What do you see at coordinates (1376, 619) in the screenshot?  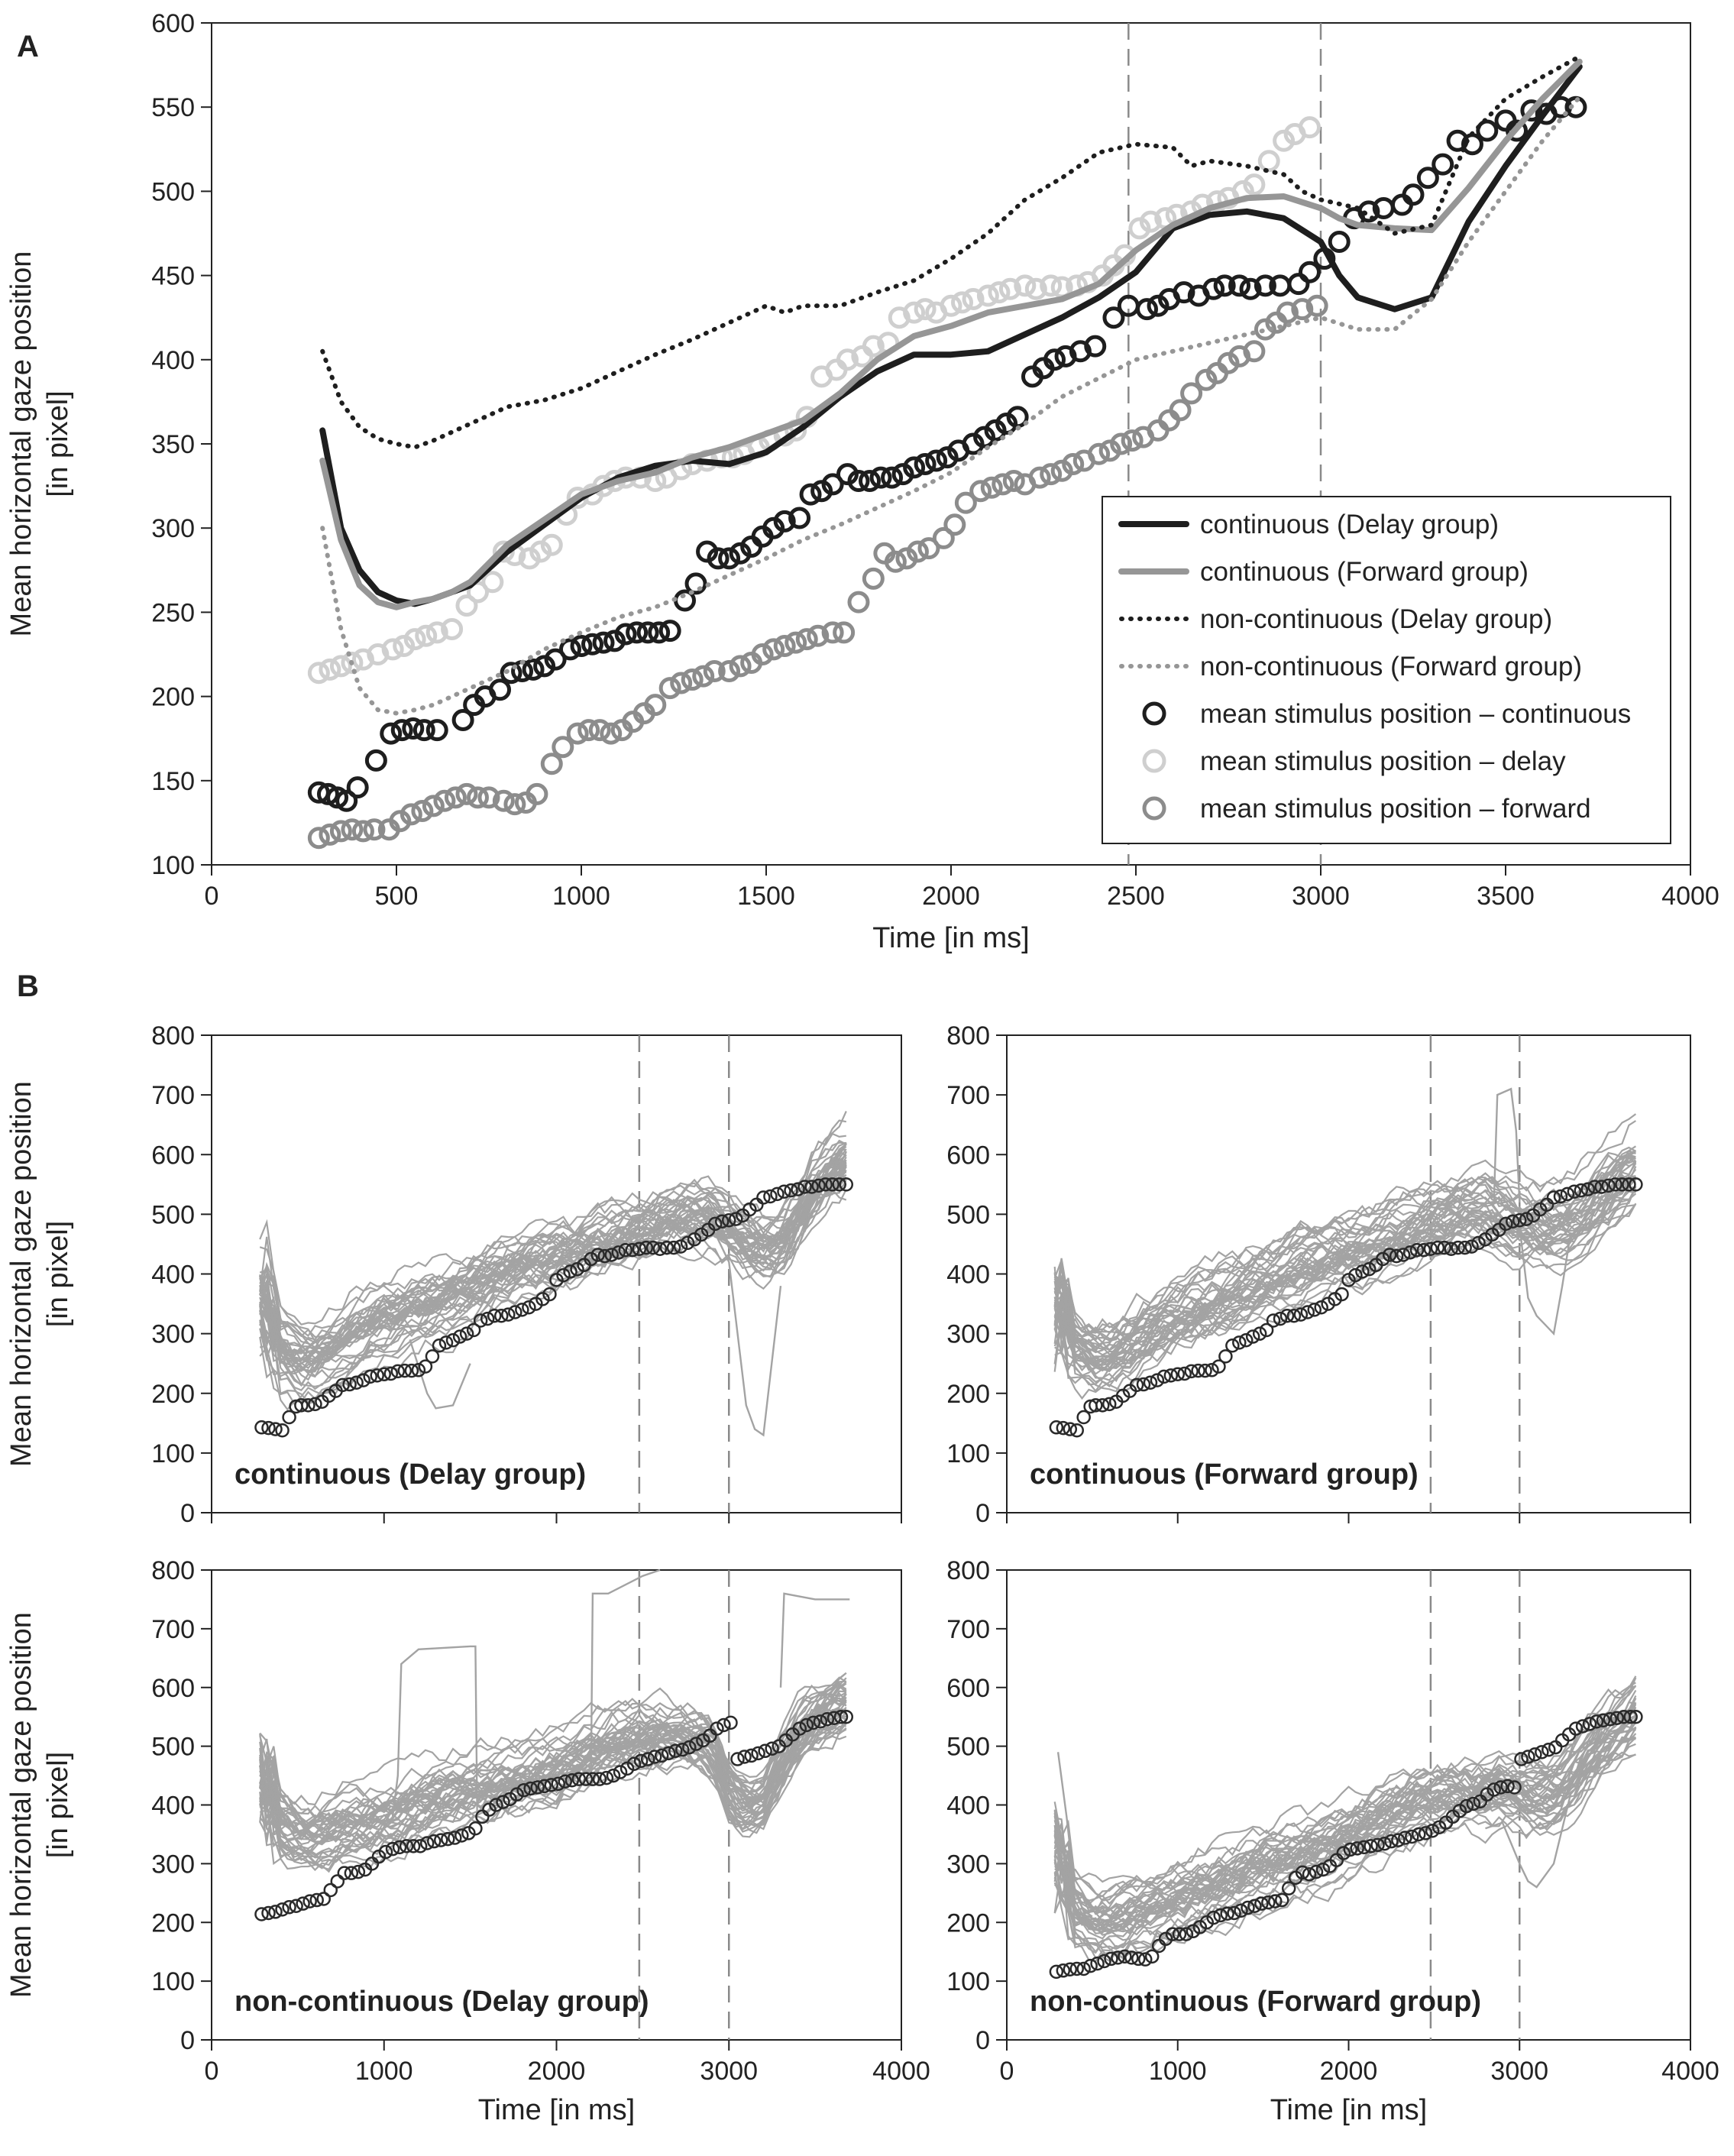 I see `legend-entry: non-continuous (Delay group)` at bounding box center [1376, 619].